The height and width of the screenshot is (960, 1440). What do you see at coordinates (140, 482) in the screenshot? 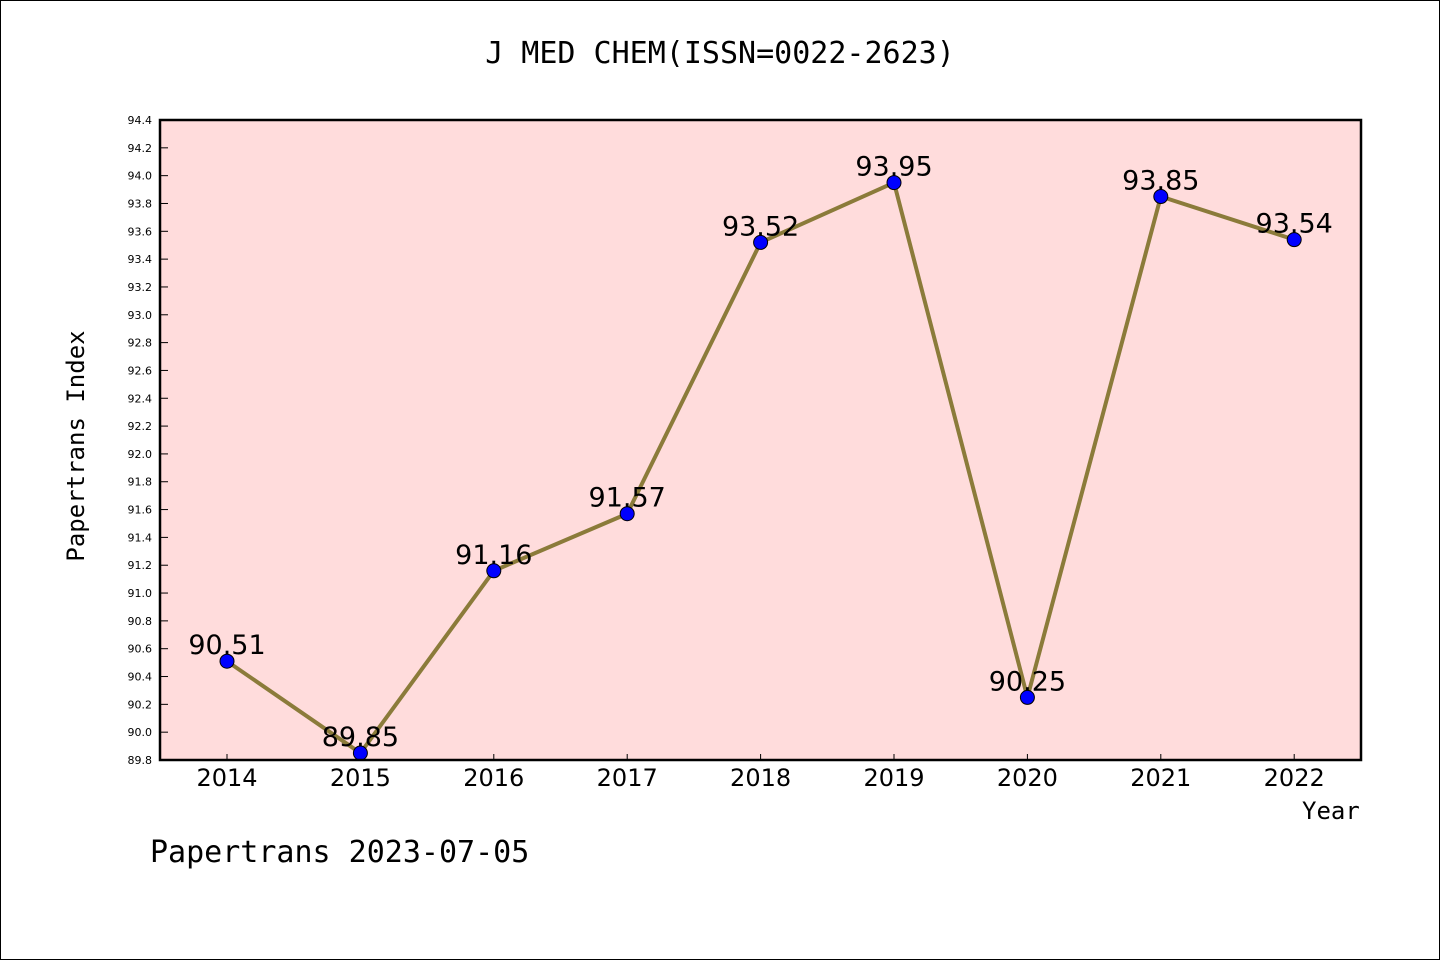
I see `y-tick-label: 91.8` at bounding box center [140, 482].